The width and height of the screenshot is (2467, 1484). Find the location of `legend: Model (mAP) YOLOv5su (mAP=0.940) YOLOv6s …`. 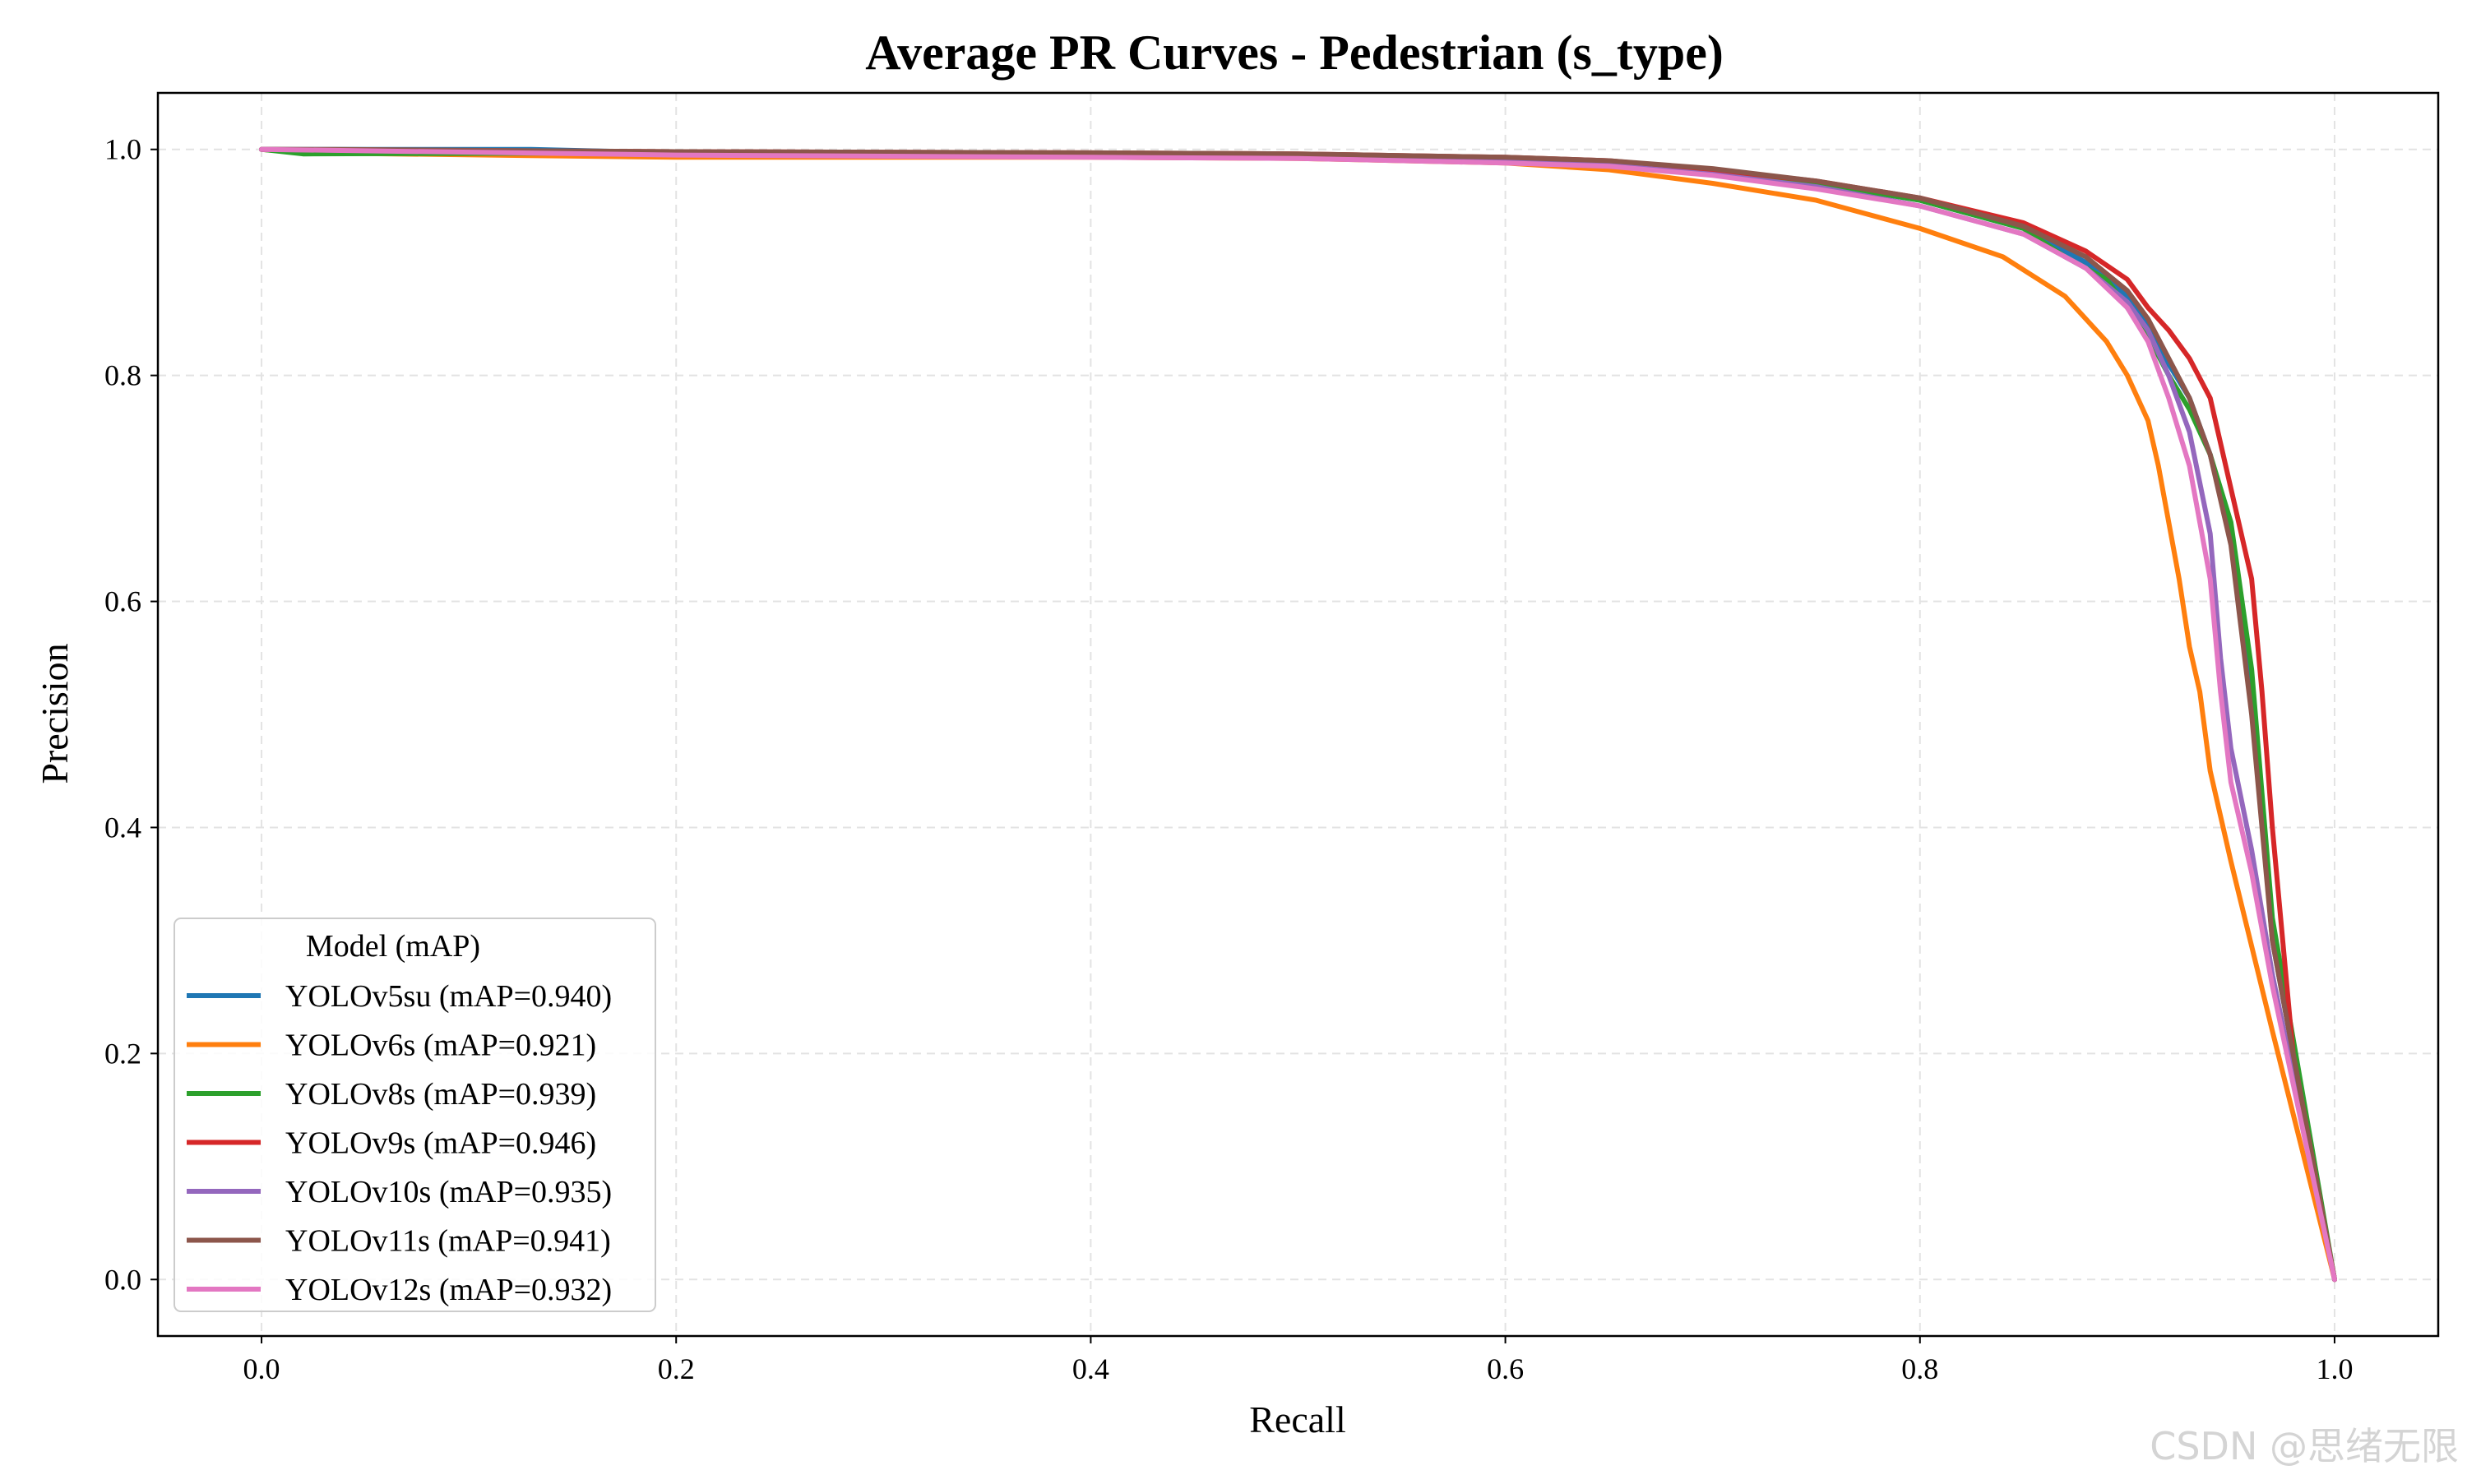

legend: Model (mAP) YOLOv5su (mAP=0.940) YOLOv6s … is located at coordinates (415, 1115).